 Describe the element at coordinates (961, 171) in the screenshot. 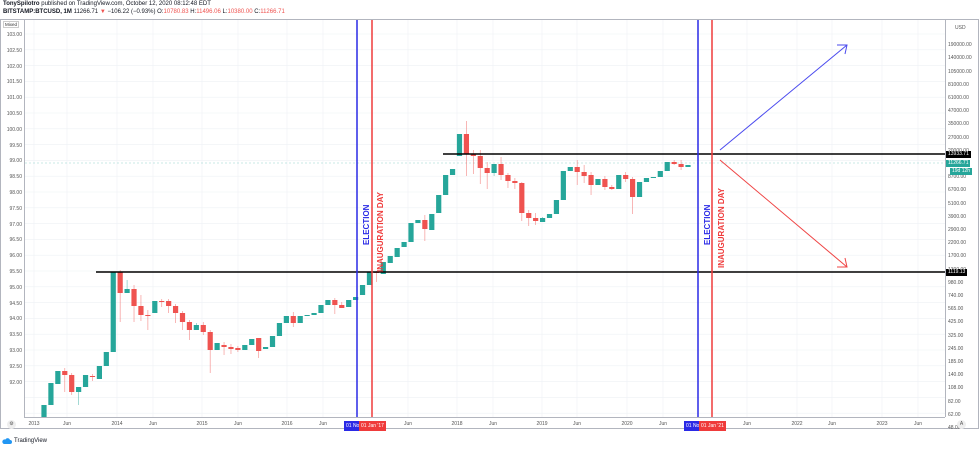

I see `bar-countdown-label: 19d 12h` at that location.